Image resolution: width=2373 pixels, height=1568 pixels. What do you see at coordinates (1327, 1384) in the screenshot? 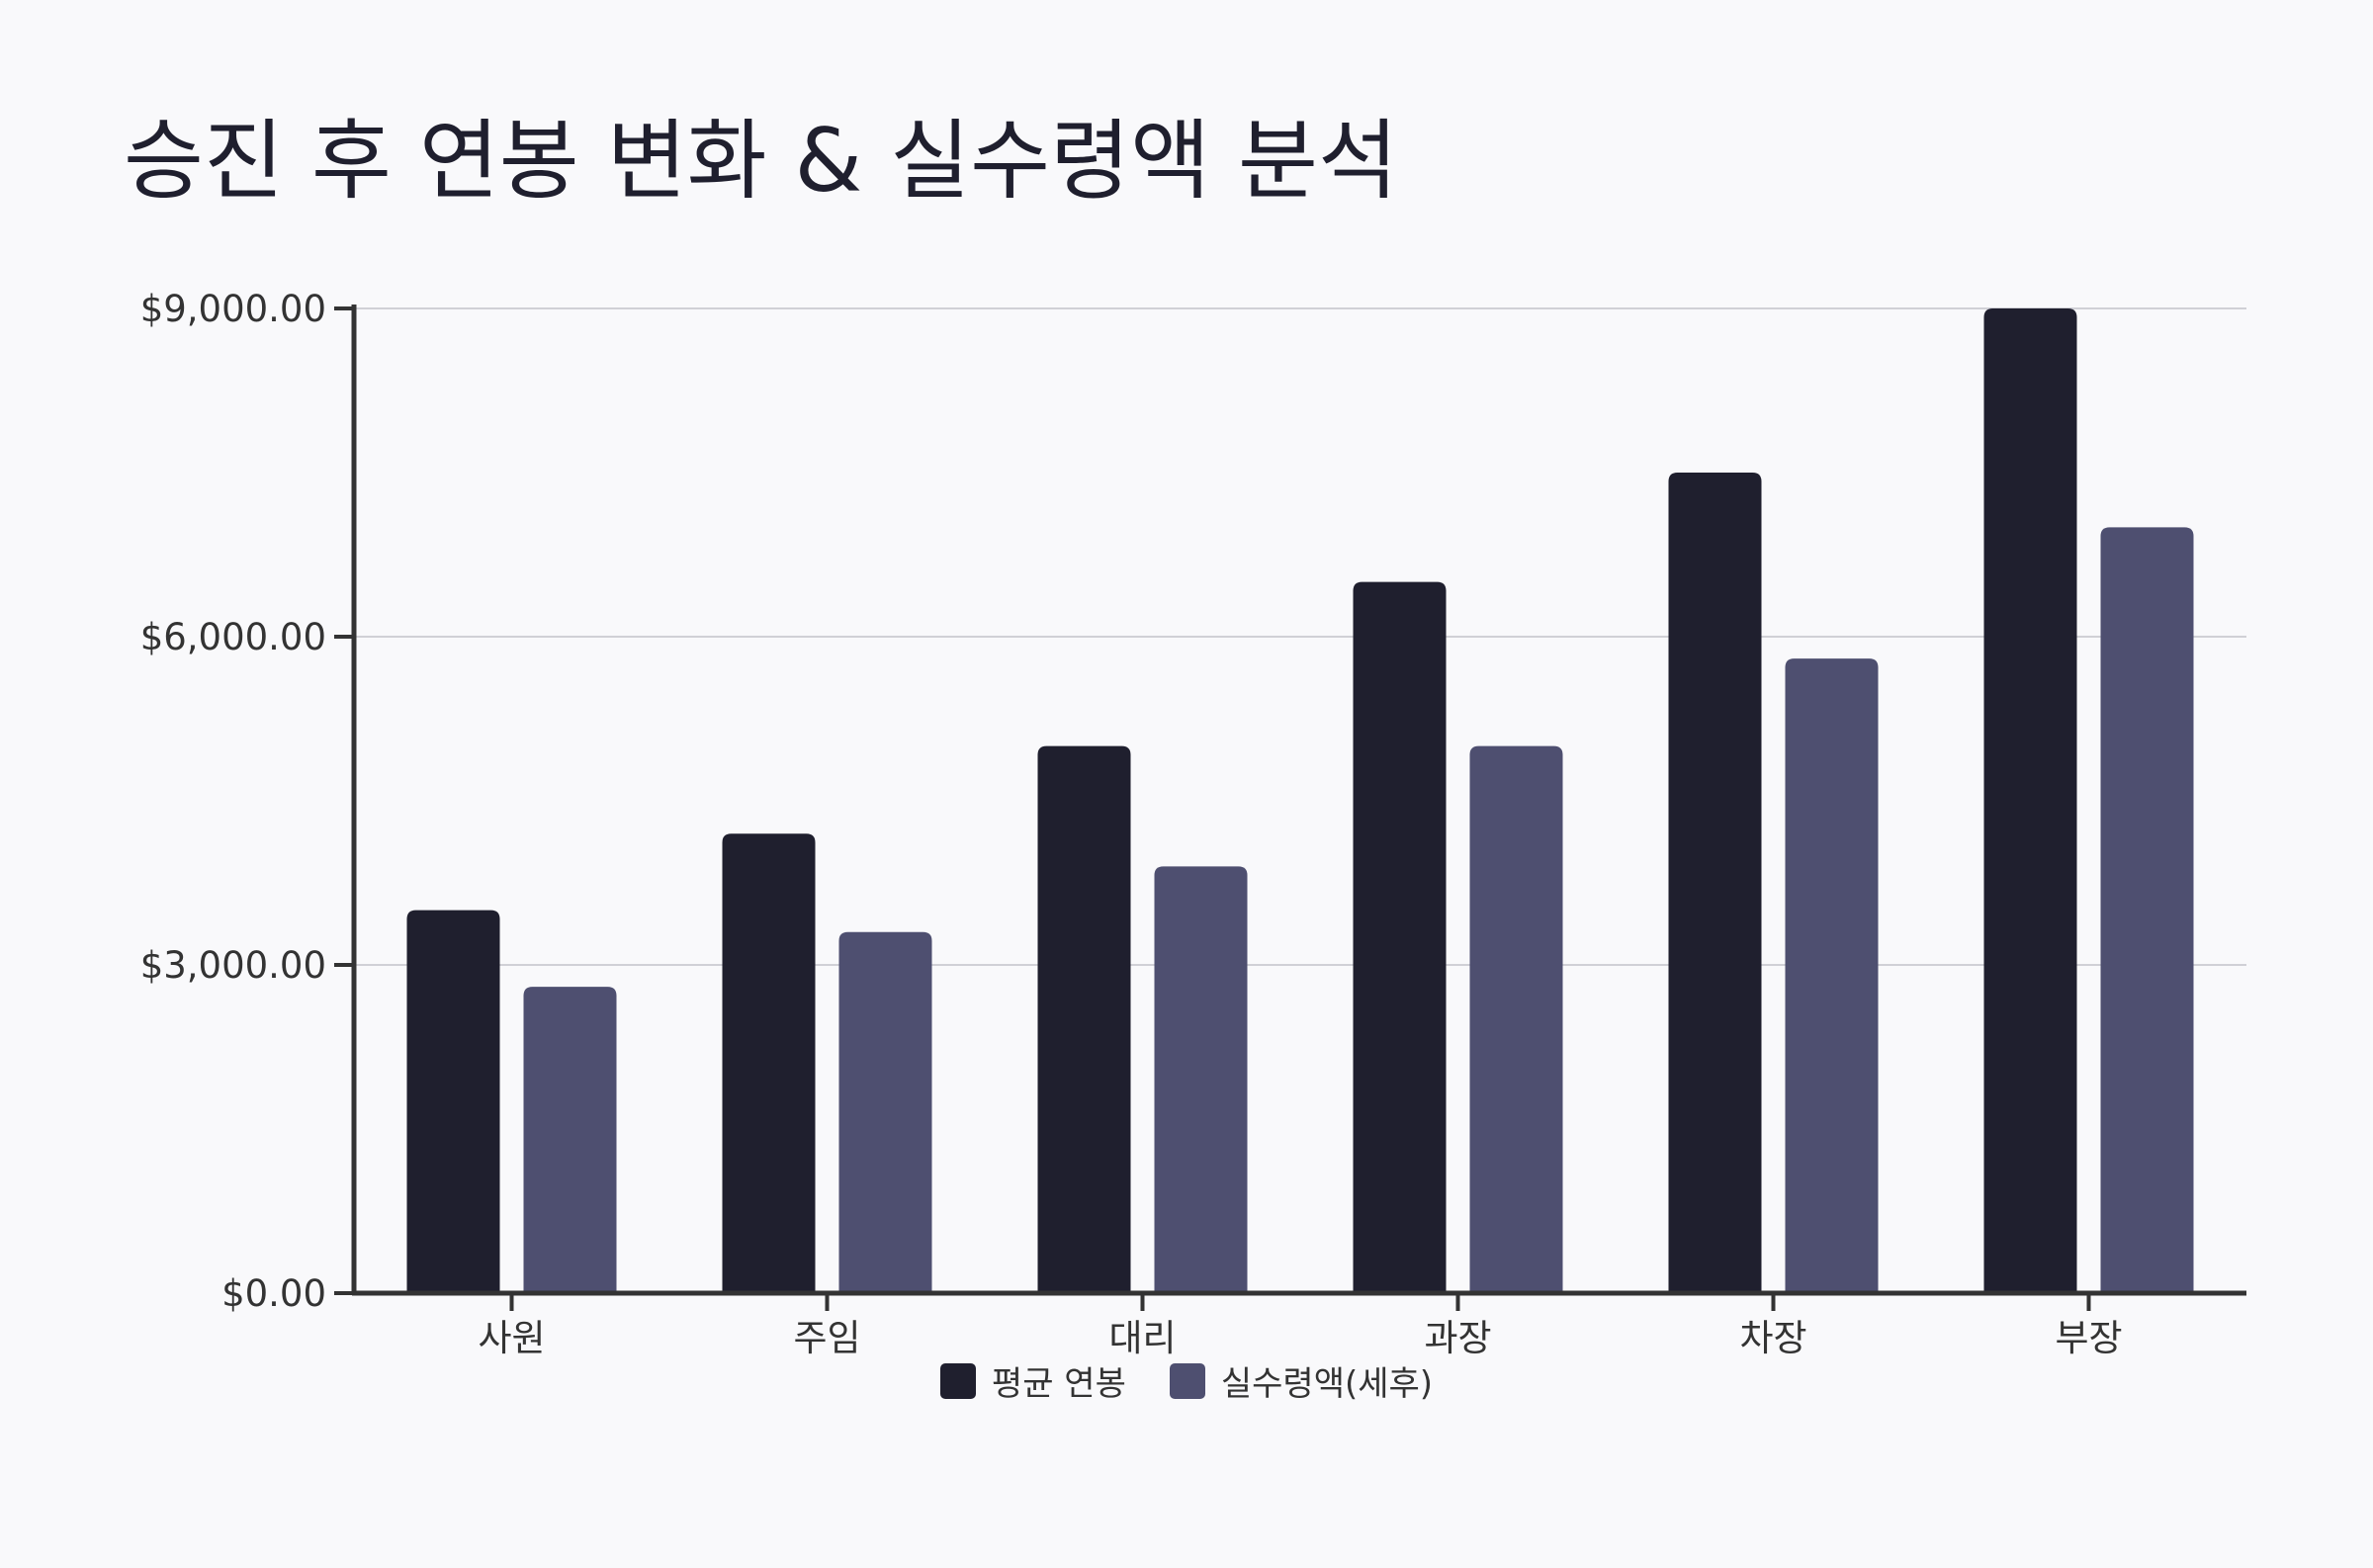
I see `legend-label: 실수령액(세후)` at bounding box center [1327, 1384].